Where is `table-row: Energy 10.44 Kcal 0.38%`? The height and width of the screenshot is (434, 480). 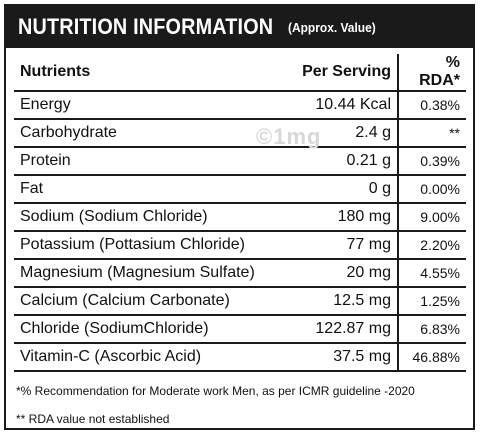
table-row: Energy 10.44 Kcal 0.38% is located at coordinates (240, 105).